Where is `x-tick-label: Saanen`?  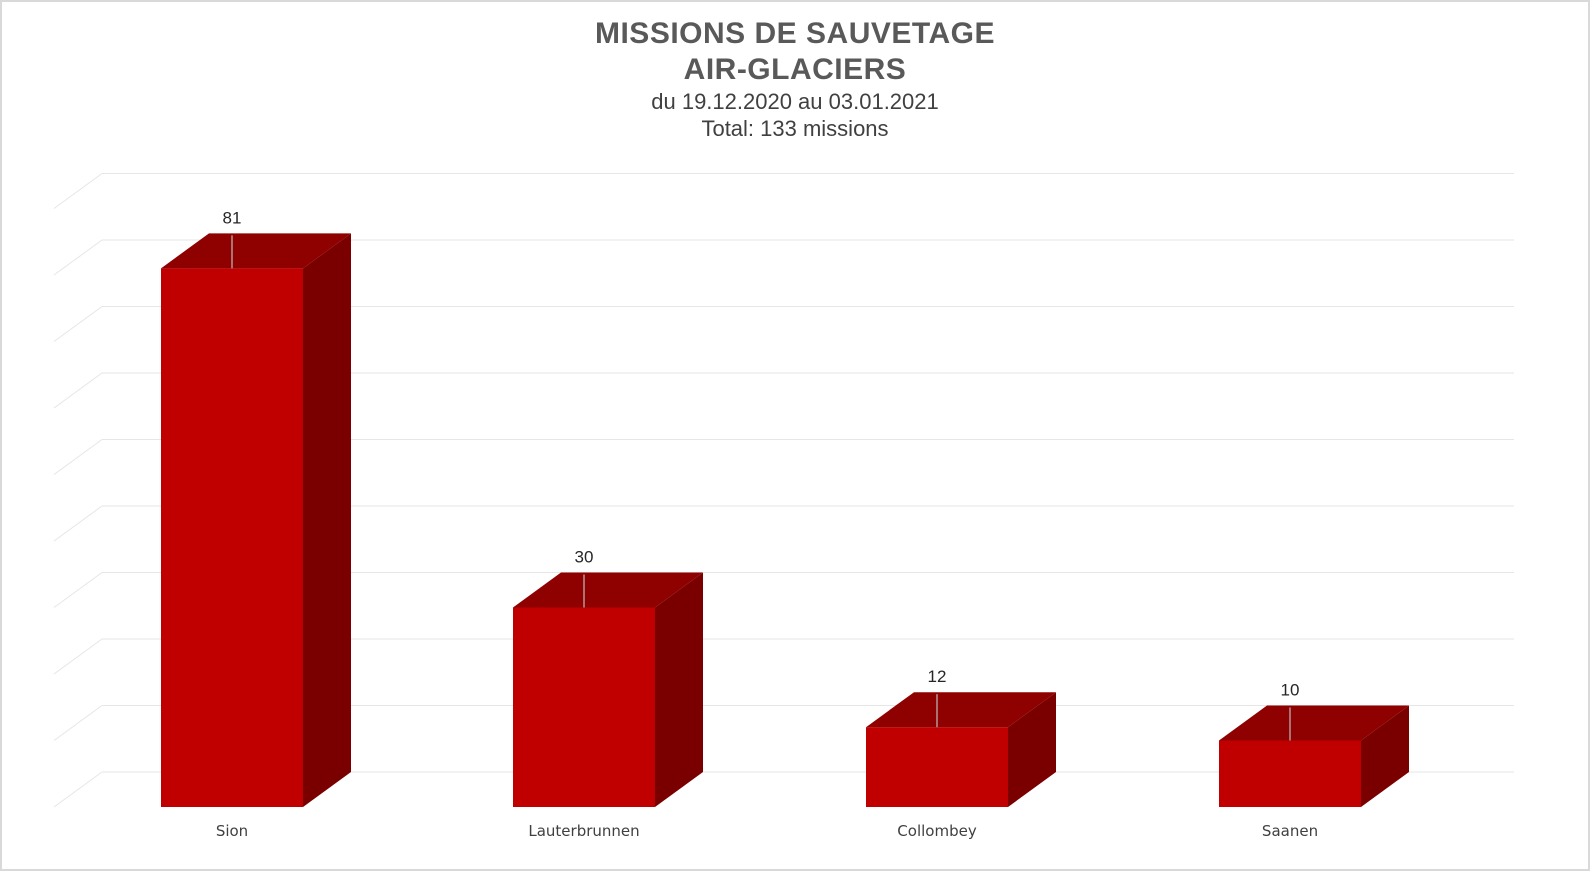 x-tick-label: Saanen is located at coordinates (1290, 831).